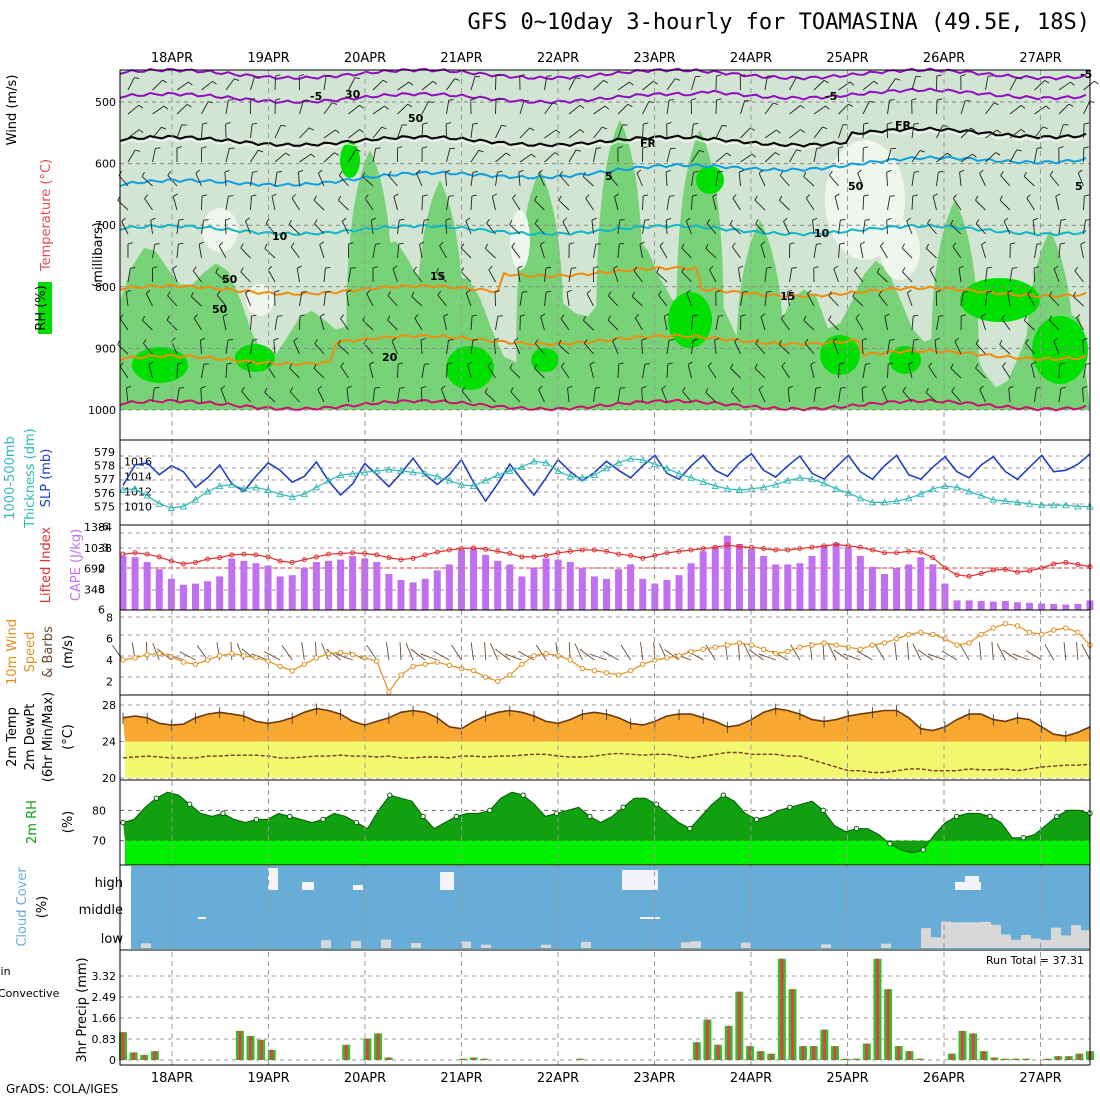  What do you see at coordinates (1079, 186) in the screenshot?
I see `contour-label: 5` at bounding box center [1079, 186].